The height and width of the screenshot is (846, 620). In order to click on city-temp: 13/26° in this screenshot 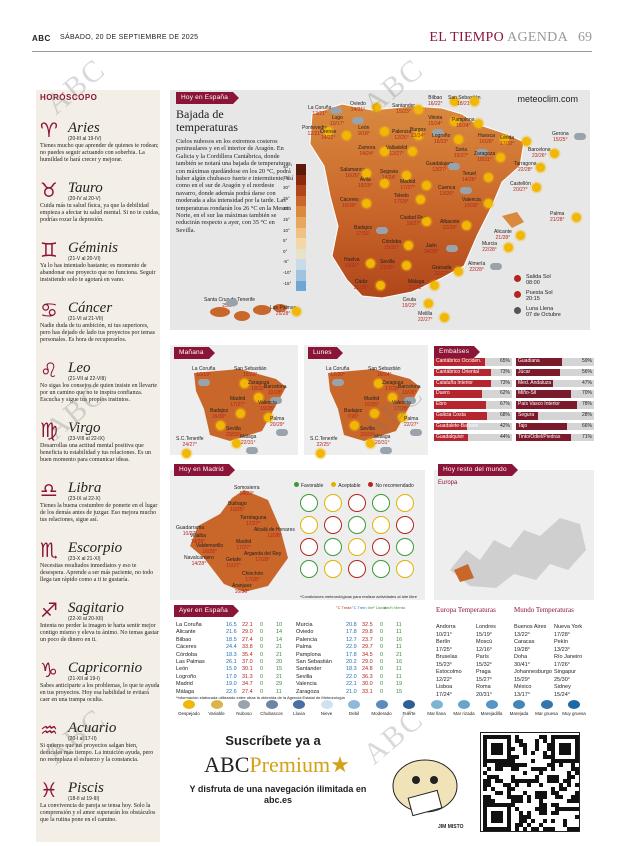, I will do `click(446, 193)`.